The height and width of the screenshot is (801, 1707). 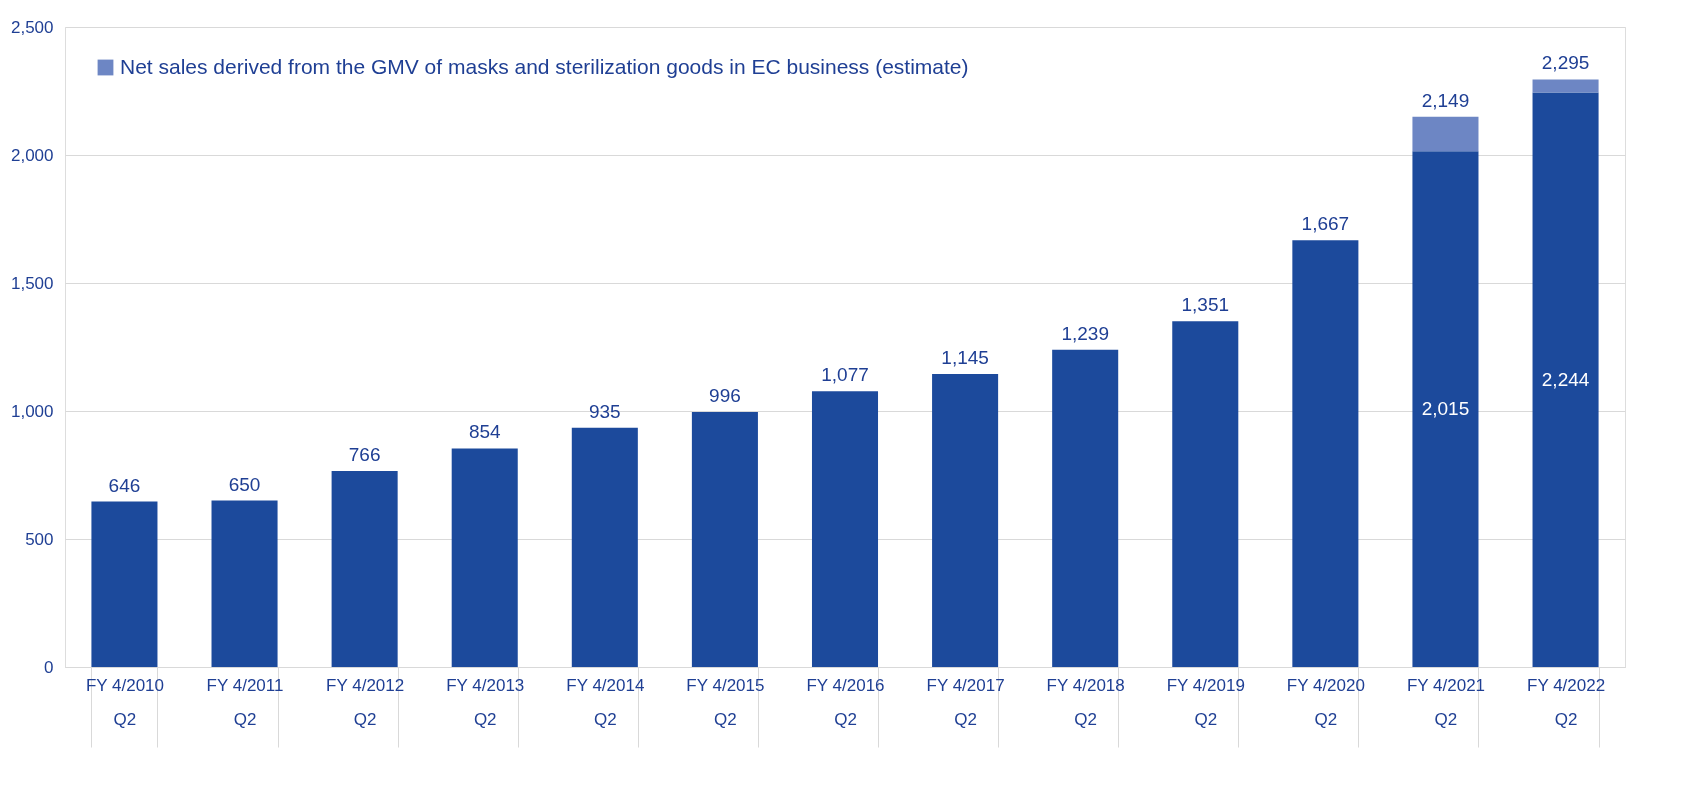 I want to click on x-tick-label: FY 4/2017 Q2, so click(x=965, y=702).